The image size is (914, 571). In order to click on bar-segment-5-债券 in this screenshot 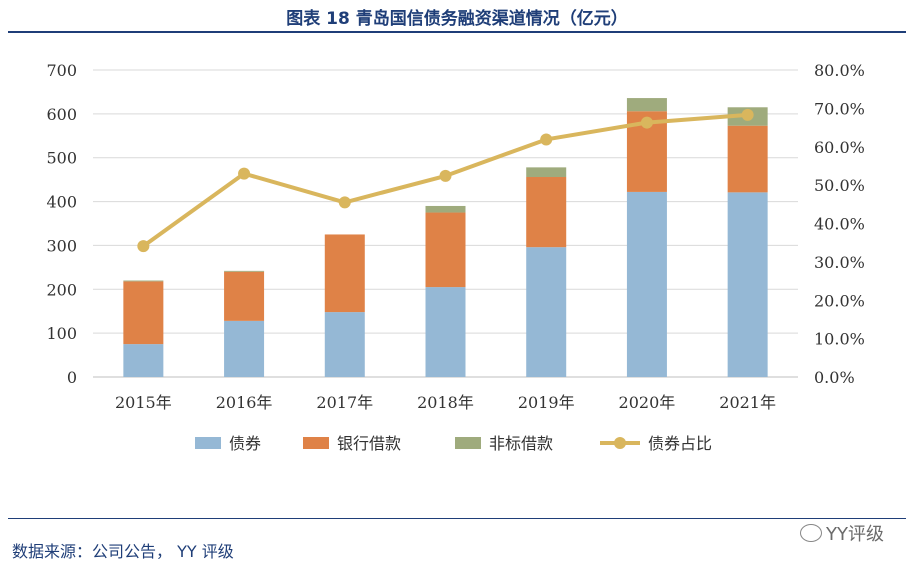, I will do `click(646, 284)`.